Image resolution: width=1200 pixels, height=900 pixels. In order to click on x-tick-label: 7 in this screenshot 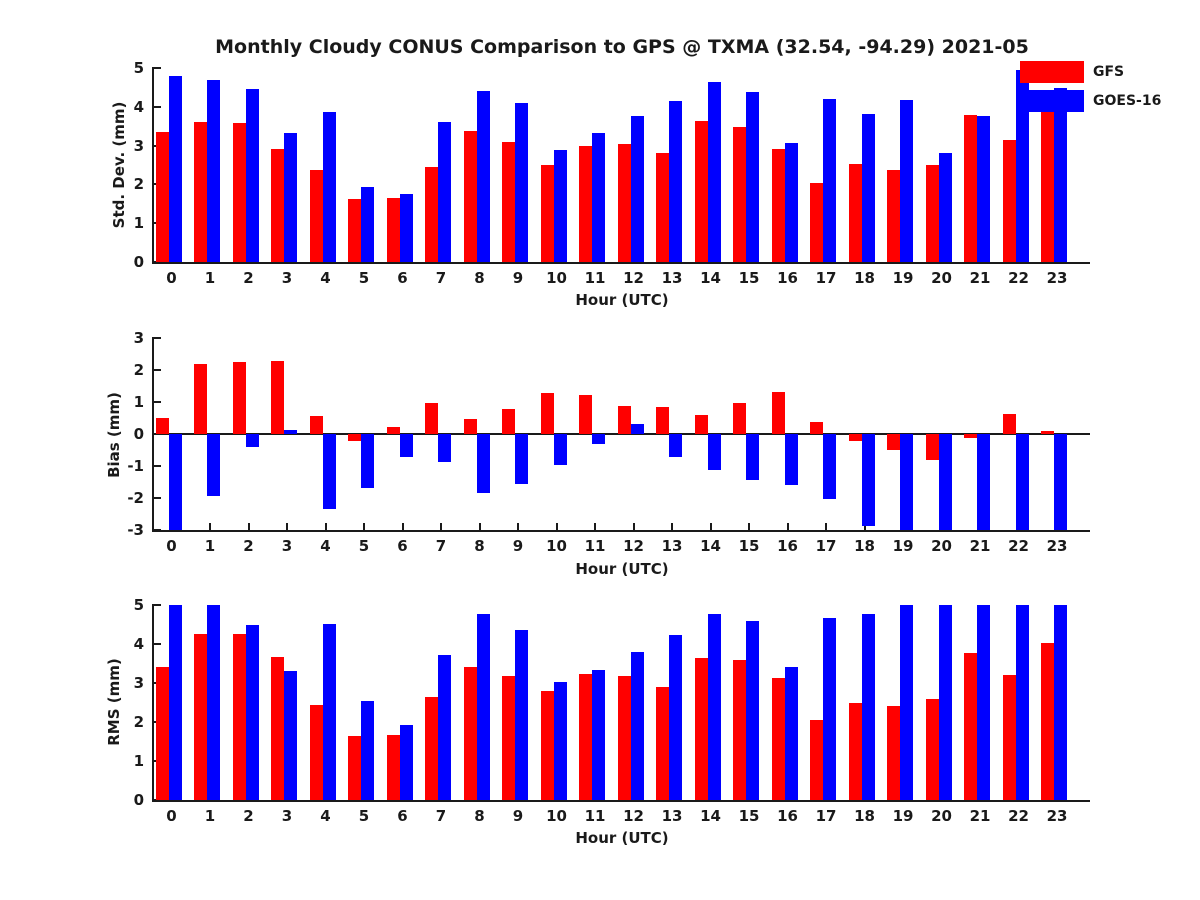, I will do `click(441, 278)`.